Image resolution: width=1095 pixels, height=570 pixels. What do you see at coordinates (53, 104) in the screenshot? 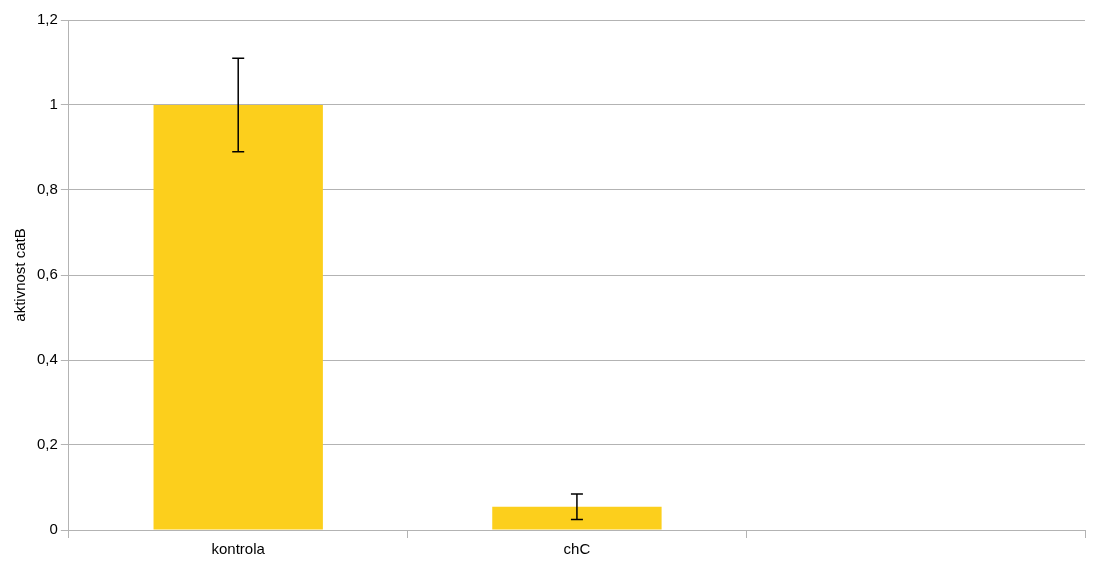
I see `y-tick-label: 1` at bounding box center [53, 104].